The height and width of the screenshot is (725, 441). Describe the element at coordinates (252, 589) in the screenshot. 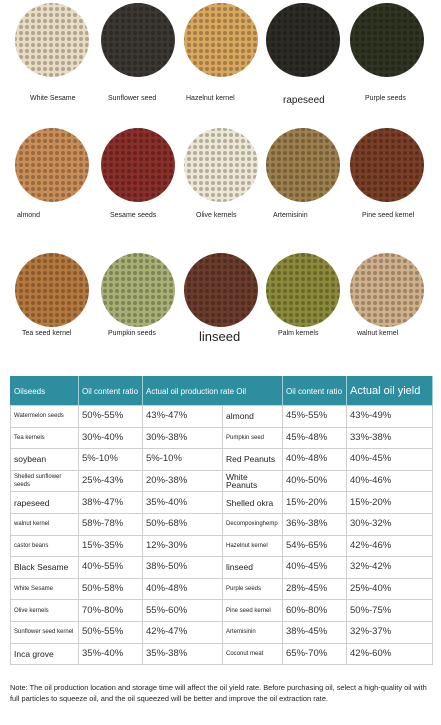

I see `oilseed-name: Purple seeds` at that location.